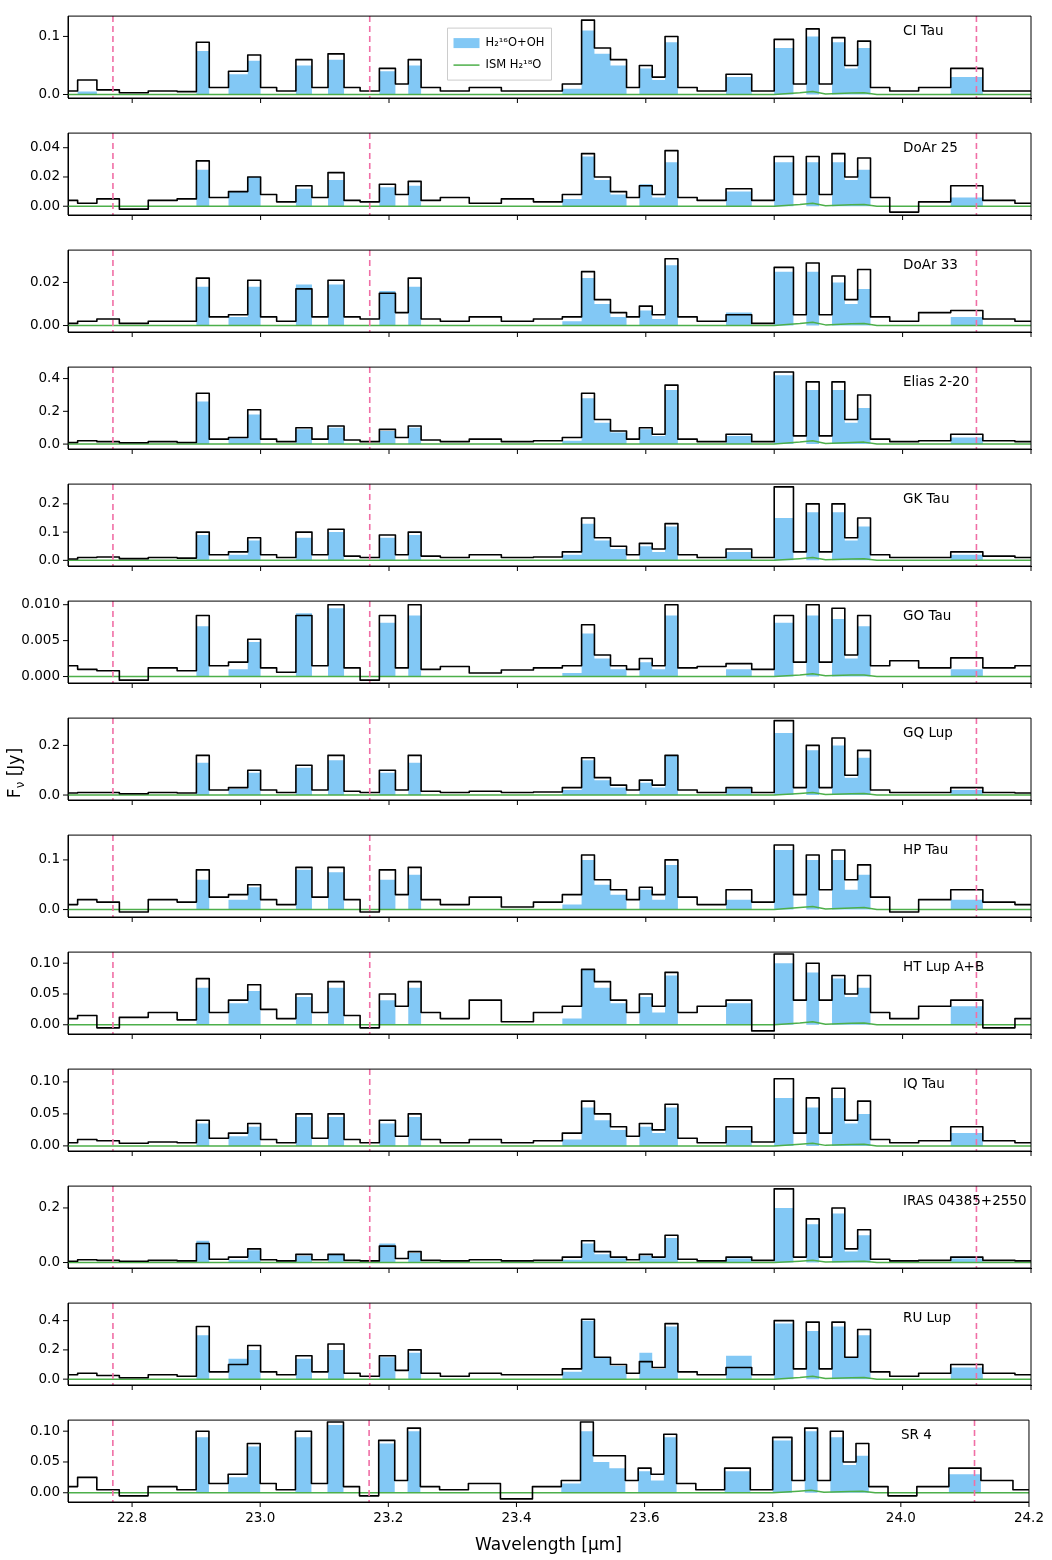  What do you see at coordinates (936, 380) in the screenshot?
I see `annotation: Elias 2-20` at bounding box center [936, 380].